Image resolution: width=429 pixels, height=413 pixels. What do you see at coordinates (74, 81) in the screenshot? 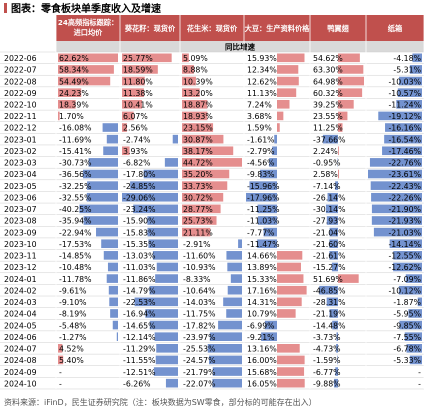
I see `data-label: 54.49%` at bounding box center [74, 81].